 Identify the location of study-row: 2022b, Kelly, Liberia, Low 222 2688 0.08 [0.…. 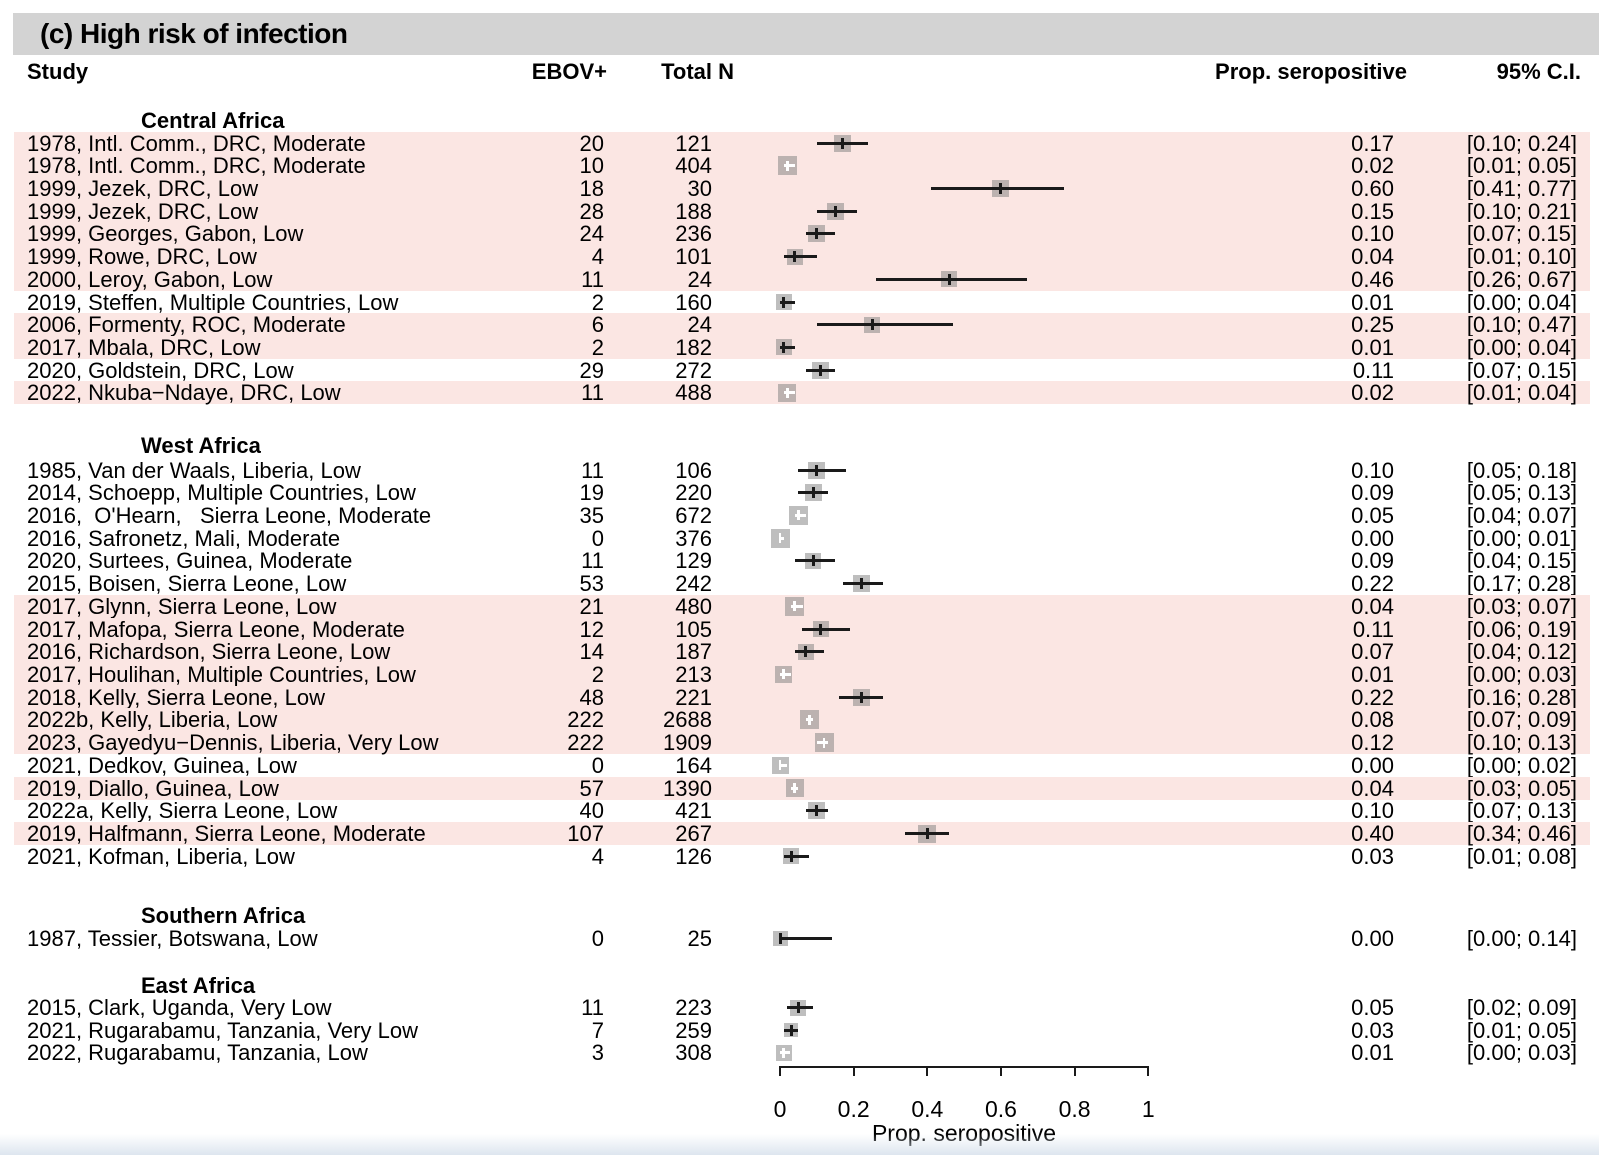
(799, 720).